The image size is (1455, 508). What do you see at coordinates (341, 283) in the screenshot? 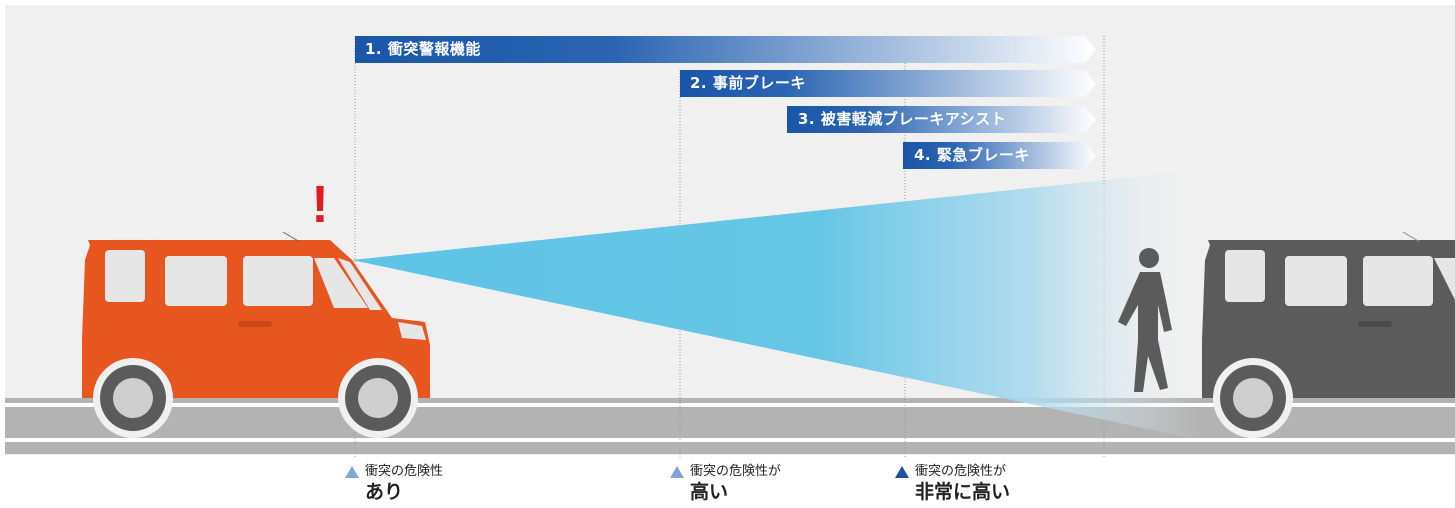
I see `front-car-windshield` at bounding box center [341, 283].